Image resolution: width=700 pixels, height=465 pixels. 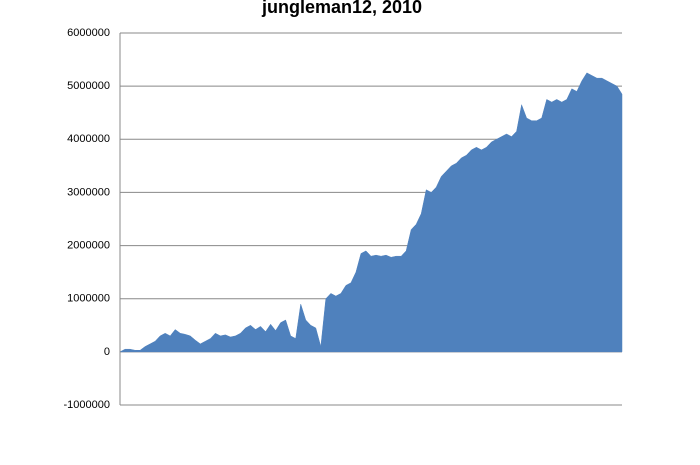 What do you see at coordinates (88, 192) in the screenshot?
I see `y-tick-label: 3000000` at bounding box center [88, 192].